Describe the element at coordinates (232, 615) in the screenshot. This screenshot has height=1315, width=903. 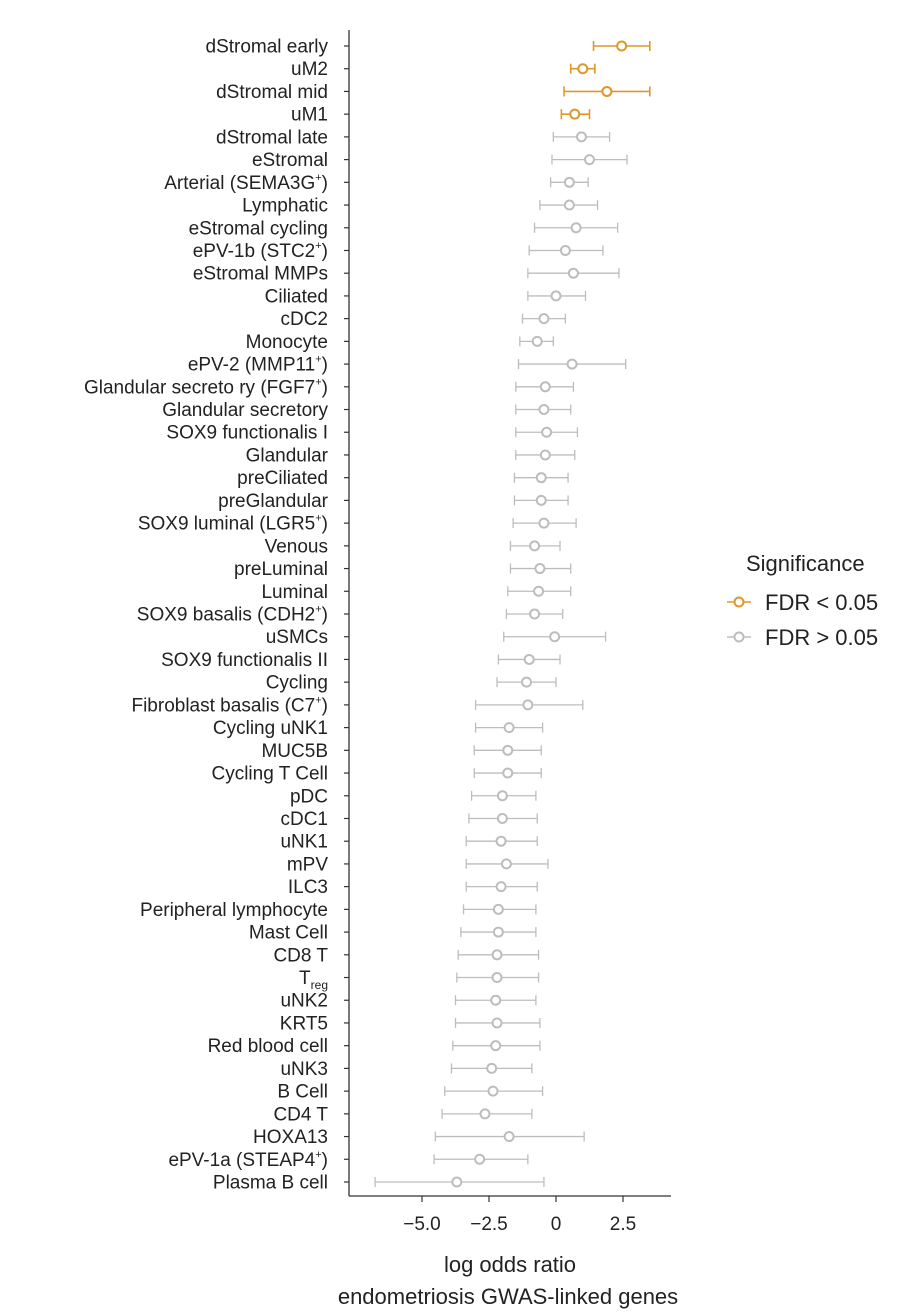
I see `row-label: SOX9 basalis (CDH2+)` at that location.